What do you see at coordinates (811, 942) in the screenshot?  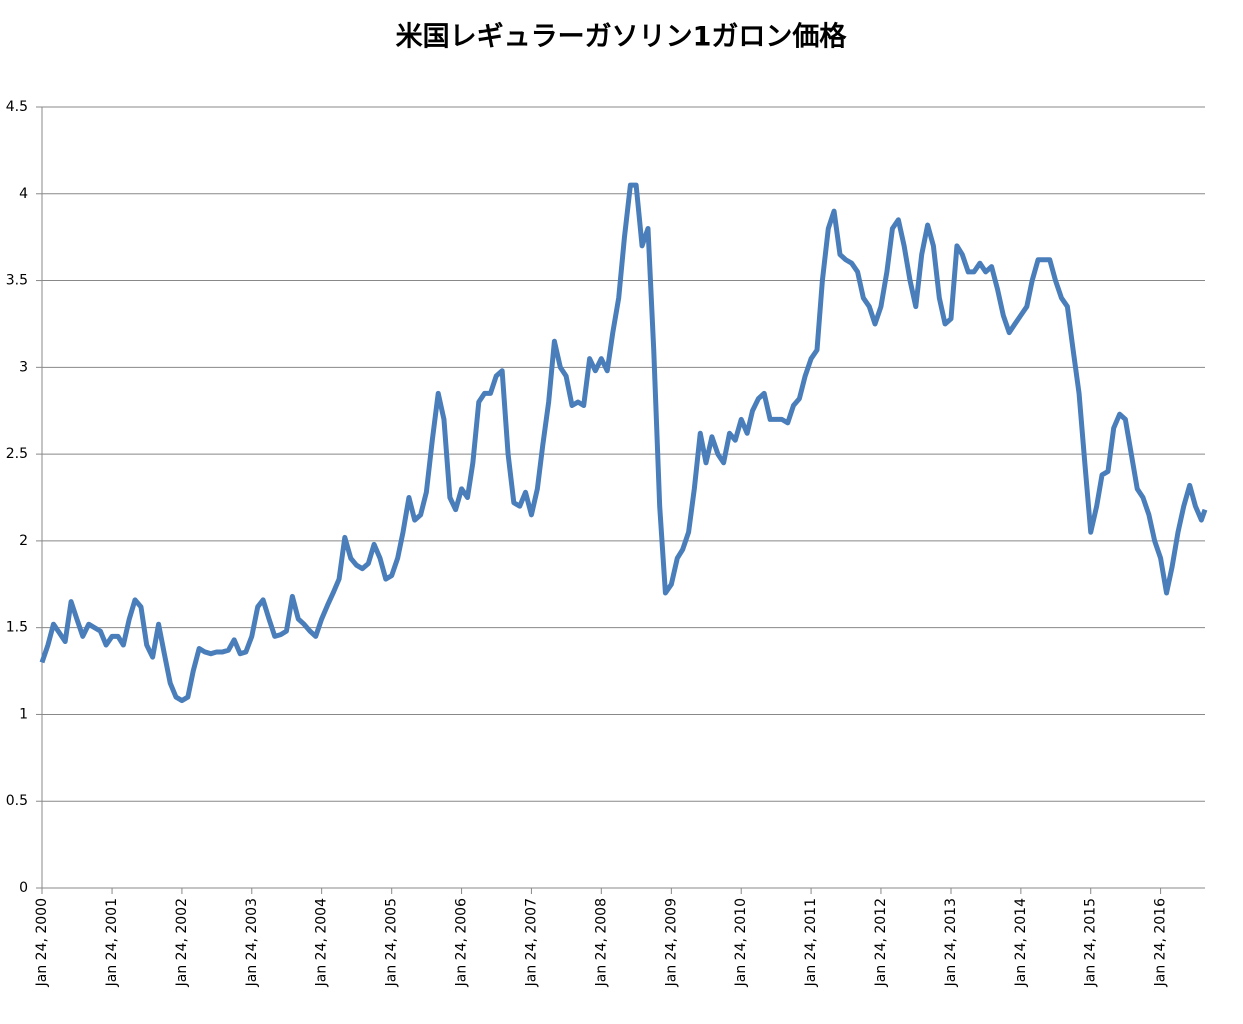 I see `x-tick-label: Jan 24, 2011` at bounding box center [811, 942].